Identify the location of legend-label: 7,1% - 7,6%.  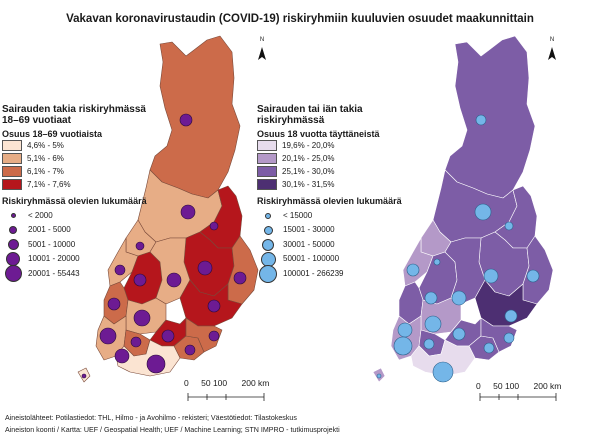
(49, 184).